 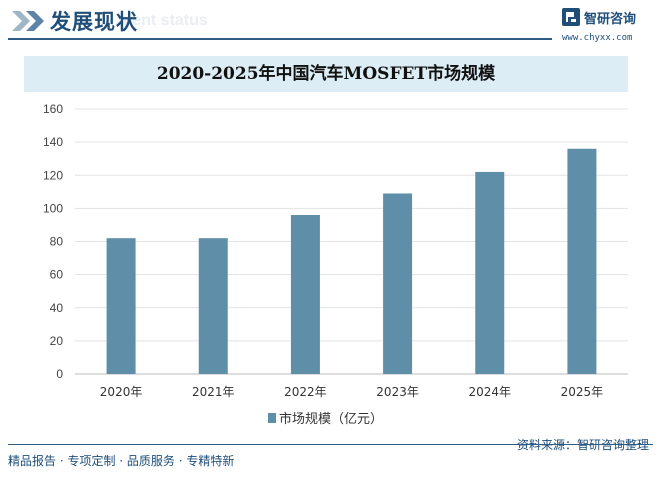 What do you see at coordinates (28, 21) in the screenshot?
I see `double-chevron-icon` at bounding box center [28, 21].